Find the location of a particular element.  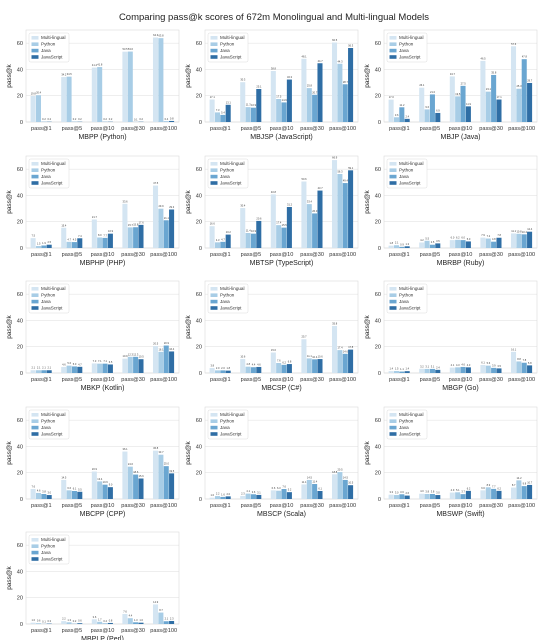

data-label: 11.2 is located at coordinates (402, 105).